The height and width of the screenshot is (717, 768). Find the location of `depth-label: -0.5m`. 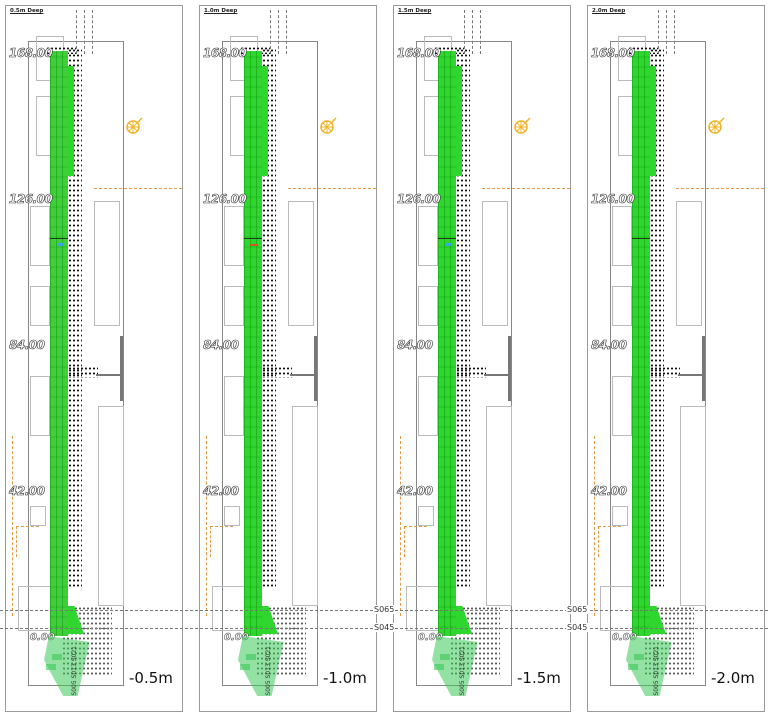

depth-label: -0.5m is located at coordinates (151, 678).